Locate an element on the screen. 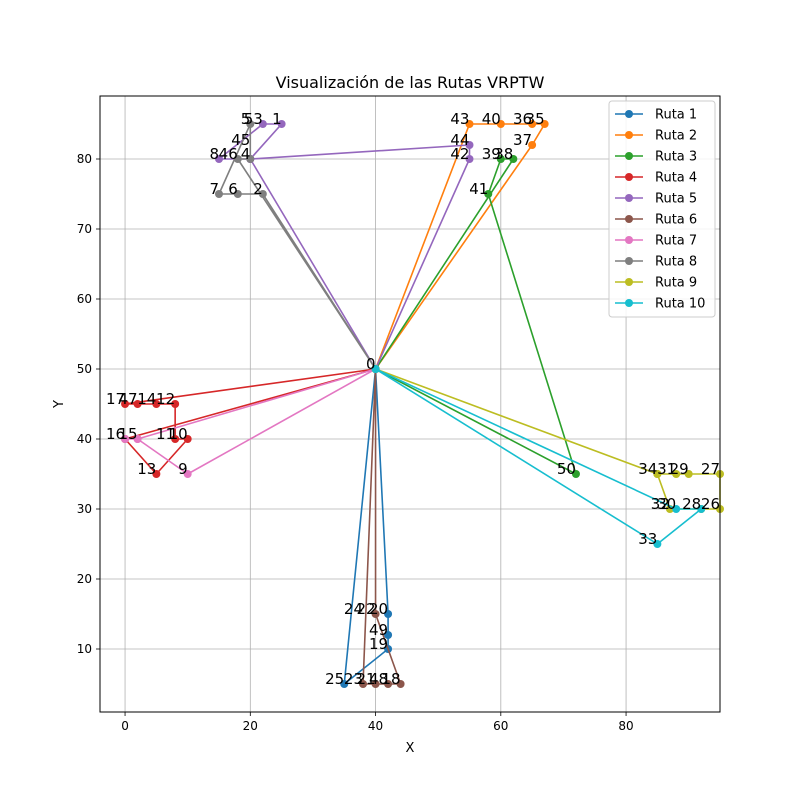  legend-entry: Ruta 2 is located at coordinates (656, 136).